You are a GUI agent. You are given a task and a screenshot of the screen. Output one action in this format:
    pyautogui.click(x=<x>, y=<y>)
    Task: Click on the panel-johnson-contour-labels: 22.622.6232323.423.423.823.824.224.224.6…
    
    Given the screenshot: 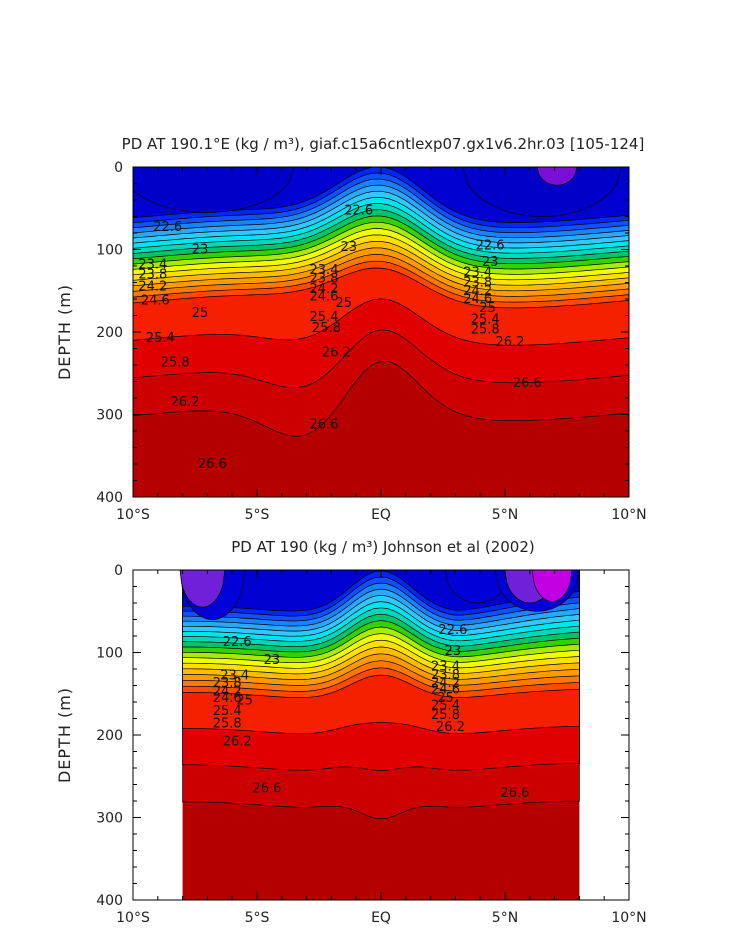 What is the action you would take?
    pyautogui.click(x=371, y=712)
    